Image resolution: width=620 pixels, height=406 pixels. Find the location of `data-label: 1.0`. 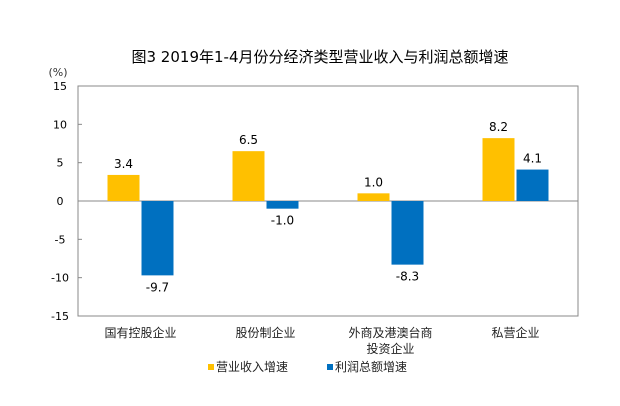

data-label: 1.0 is located at coordinates (373, 182).